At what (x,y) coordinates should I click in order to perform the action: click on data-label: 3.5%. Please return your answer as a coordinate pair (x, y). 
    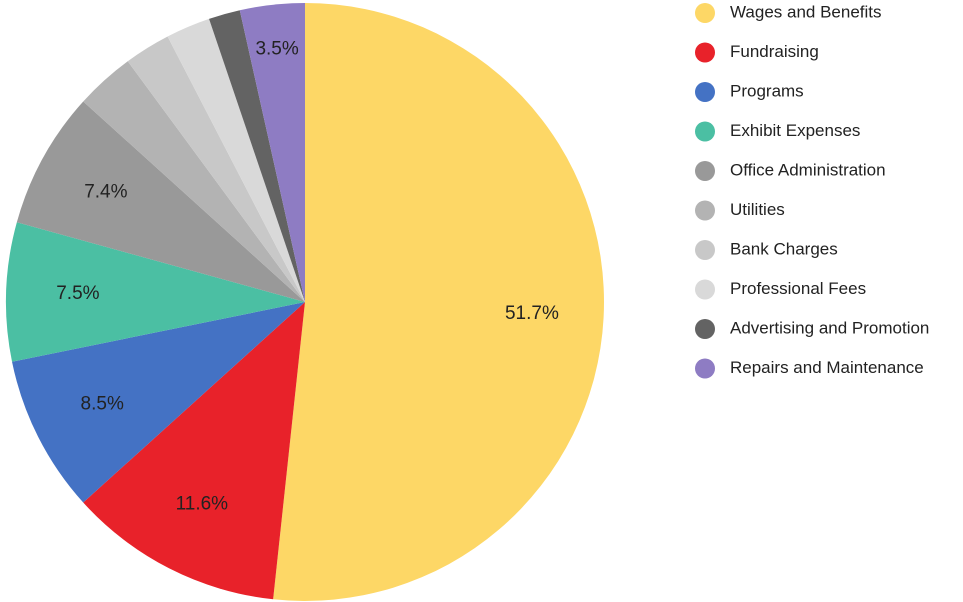
    Looking at the image, I should click on (276, 48).